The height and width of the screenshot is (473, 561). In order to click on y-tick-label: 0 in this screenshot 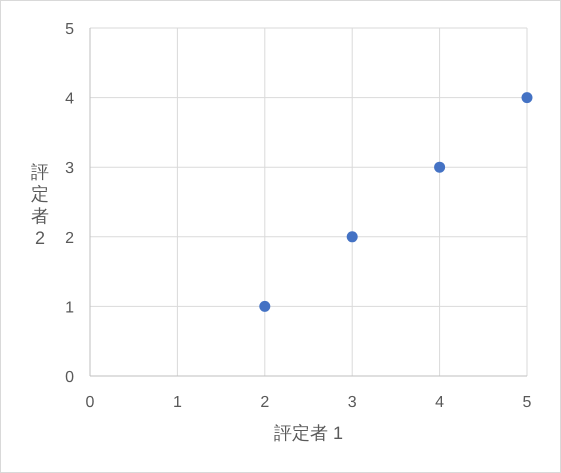, I will do `click(69, 377)`.